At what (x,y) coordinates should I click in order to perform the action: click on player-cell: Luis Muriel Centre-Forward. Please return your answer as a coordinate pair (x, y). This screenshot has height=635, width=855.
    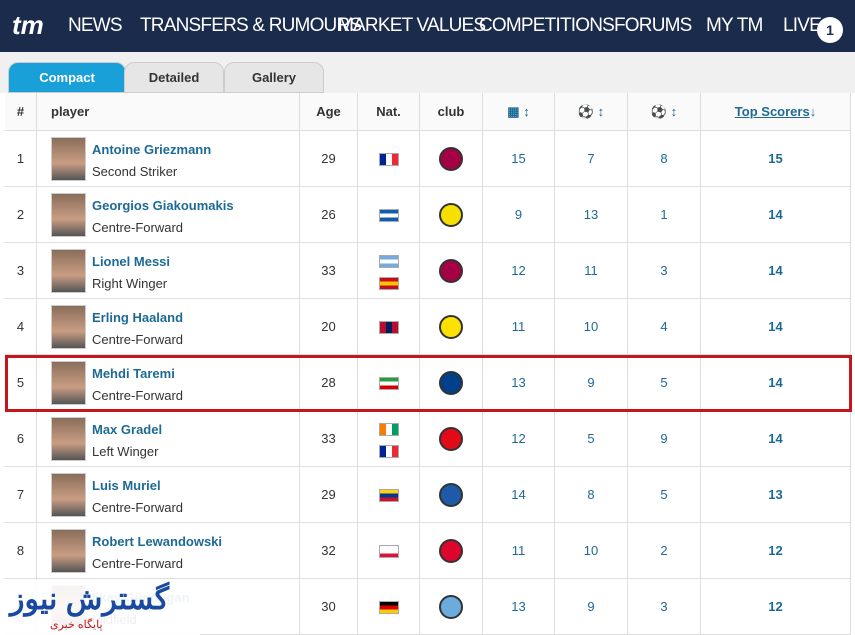
    Looking at the image, I should click on (168, 495).